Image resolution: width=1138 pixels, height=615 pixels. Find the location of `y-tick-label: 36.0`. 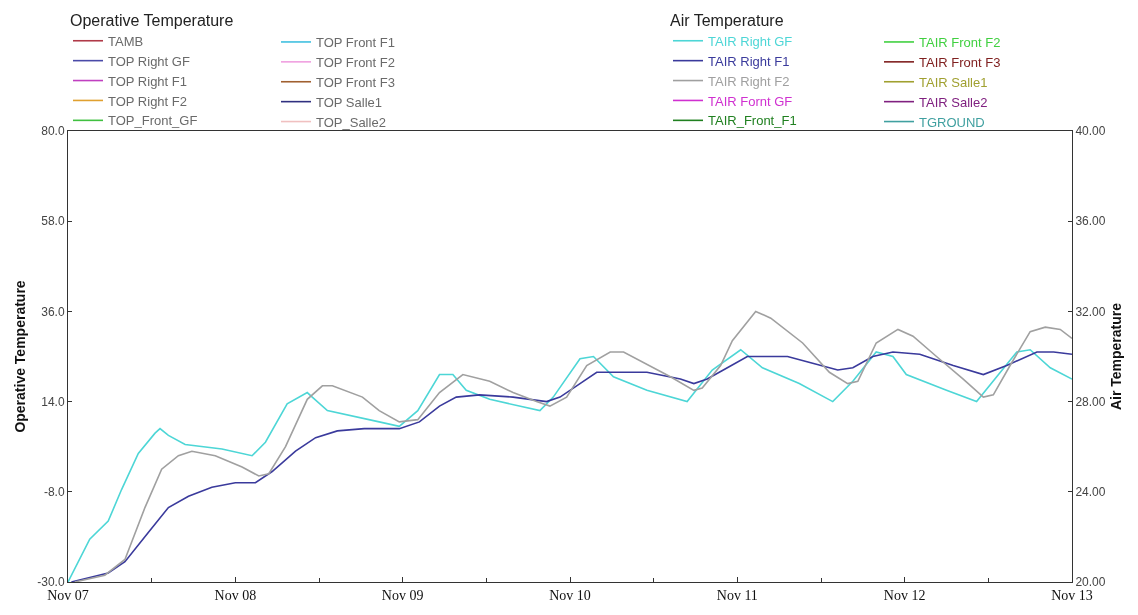

y-tick-label: 36.0 is located at coordinates (53, 311).